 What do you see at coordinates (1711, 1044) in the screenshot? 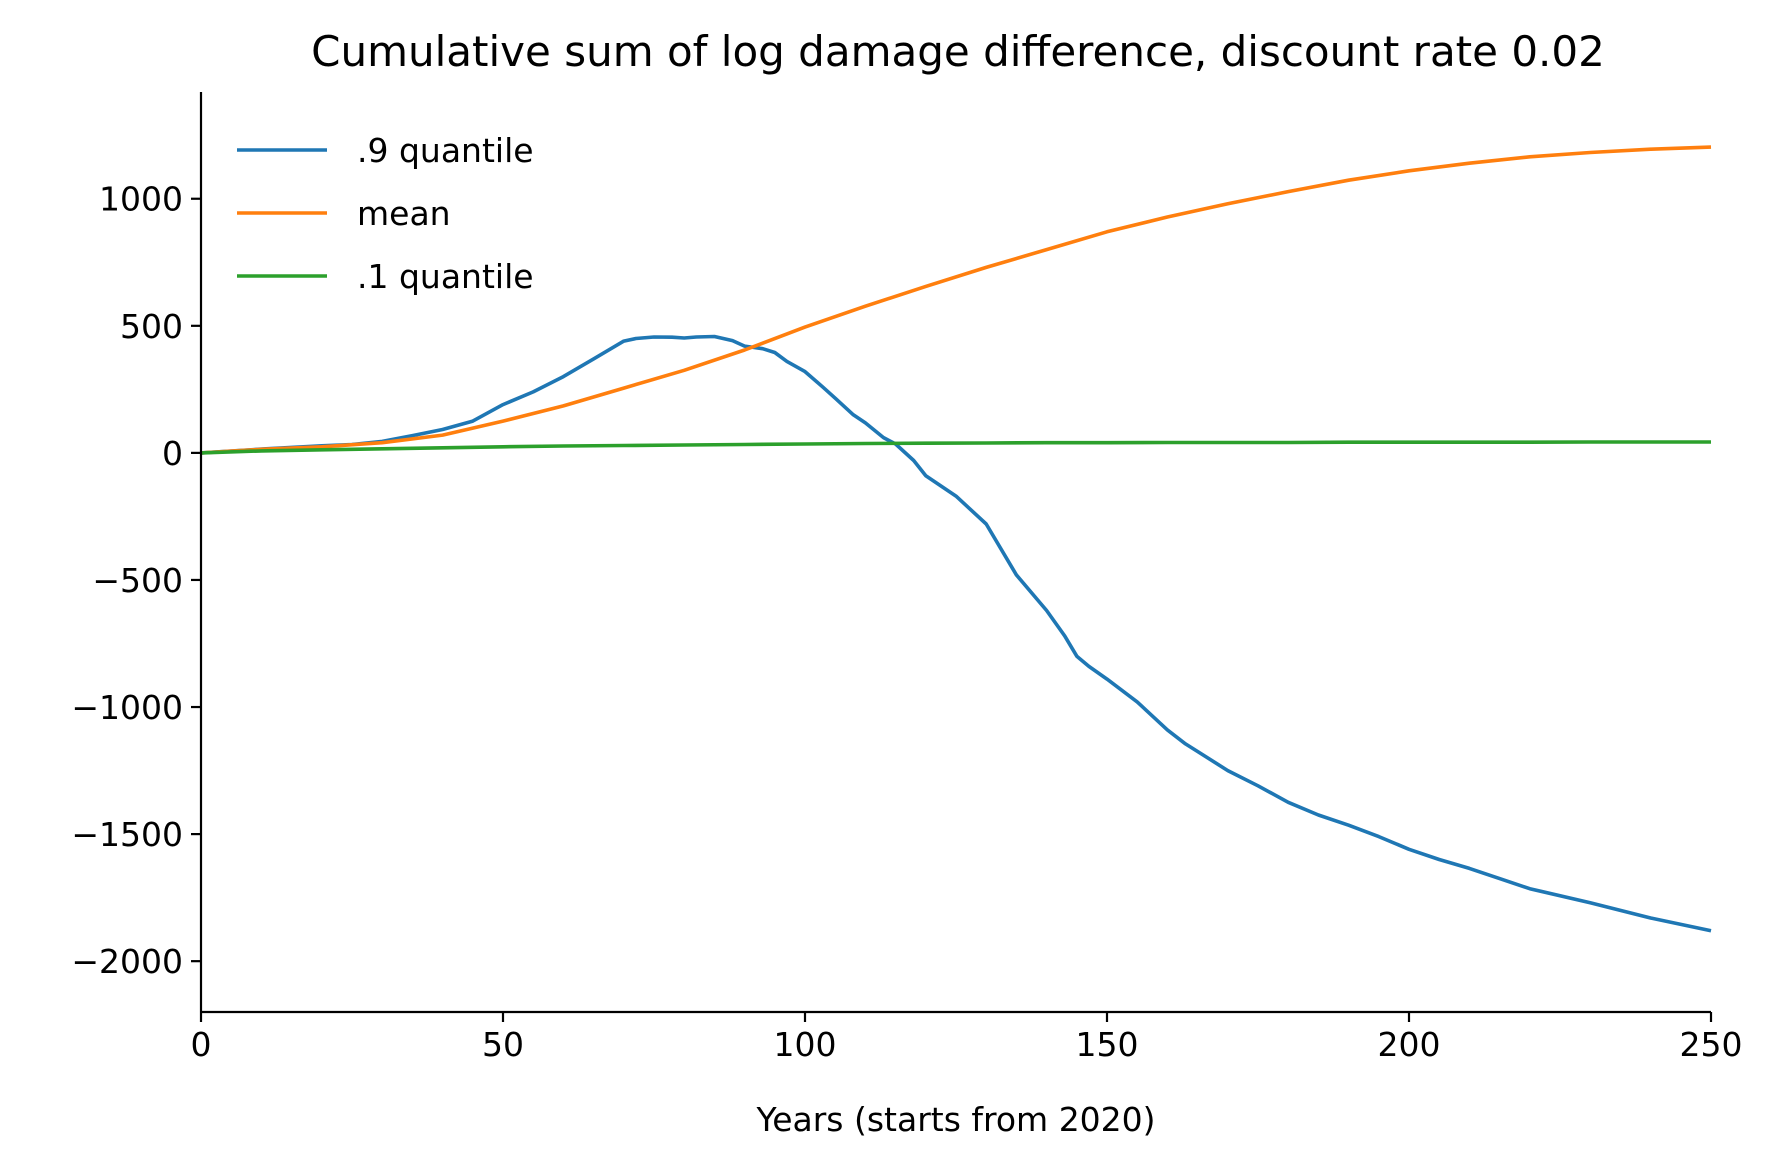
I see `x-tick-label: 250` at bounding box center [1711, 1044].